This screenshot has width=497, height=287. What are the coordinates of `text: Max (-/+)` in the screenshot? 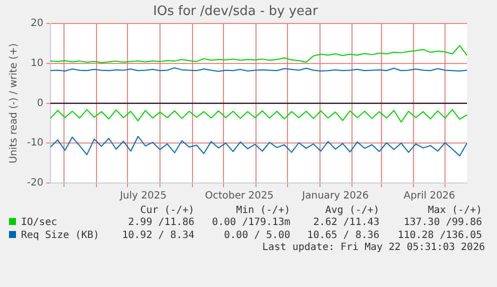 It's located at (454, 210).